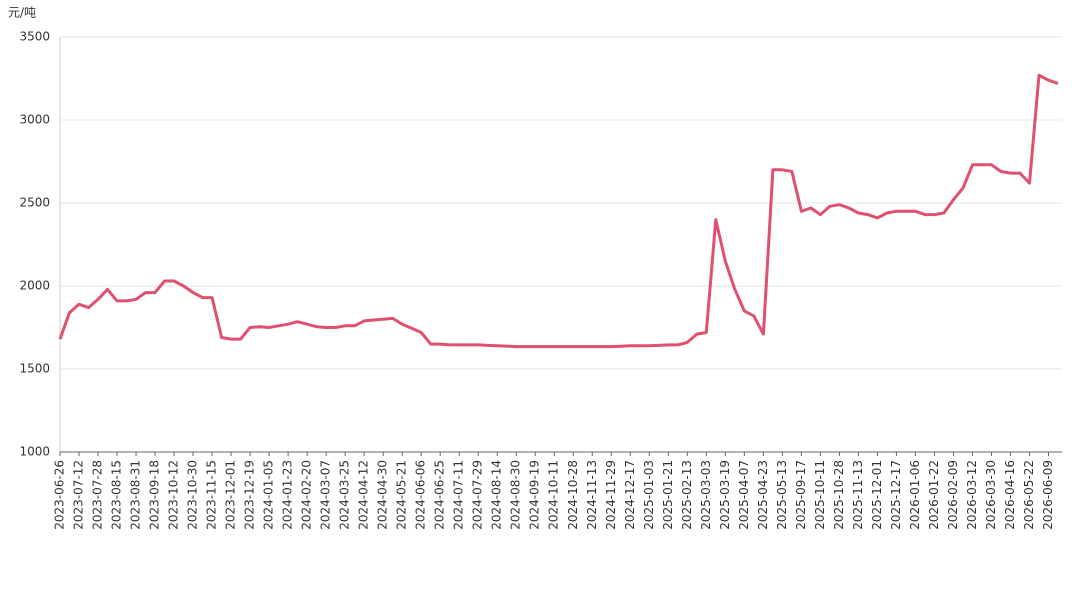 The height and width of the screenshot is (607, 1088). What do you see at coordinates (326, 495) in the screenshot?
I see `x-tick-label: 2024-03-07` at bounding box center [326, 495].